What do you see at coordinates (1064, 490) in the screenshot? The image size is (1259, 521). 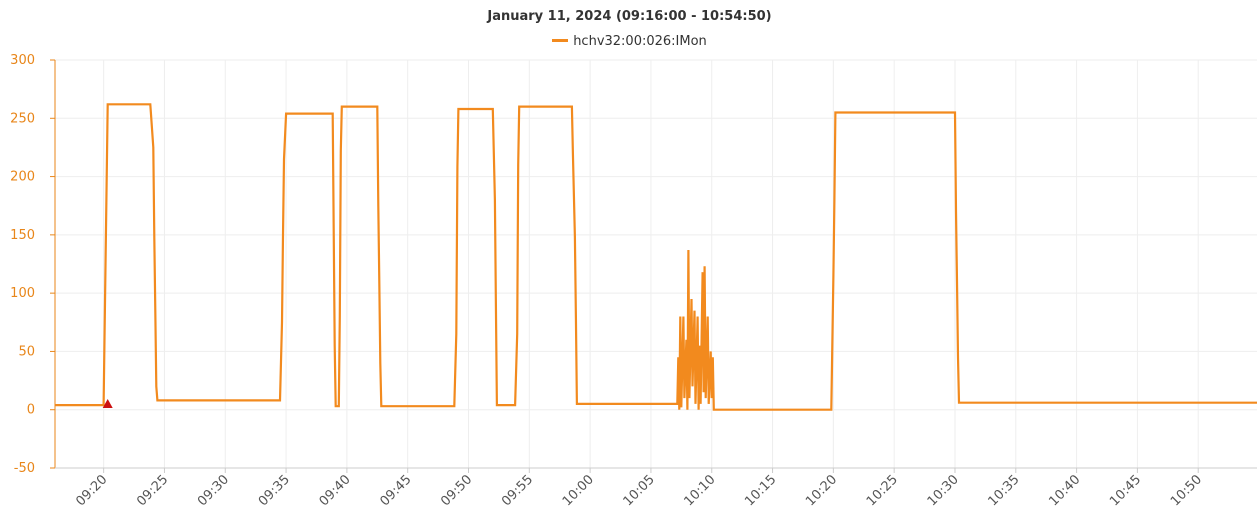 I see `x-tick-label: 10:40` at bounding box center [1064, 490].